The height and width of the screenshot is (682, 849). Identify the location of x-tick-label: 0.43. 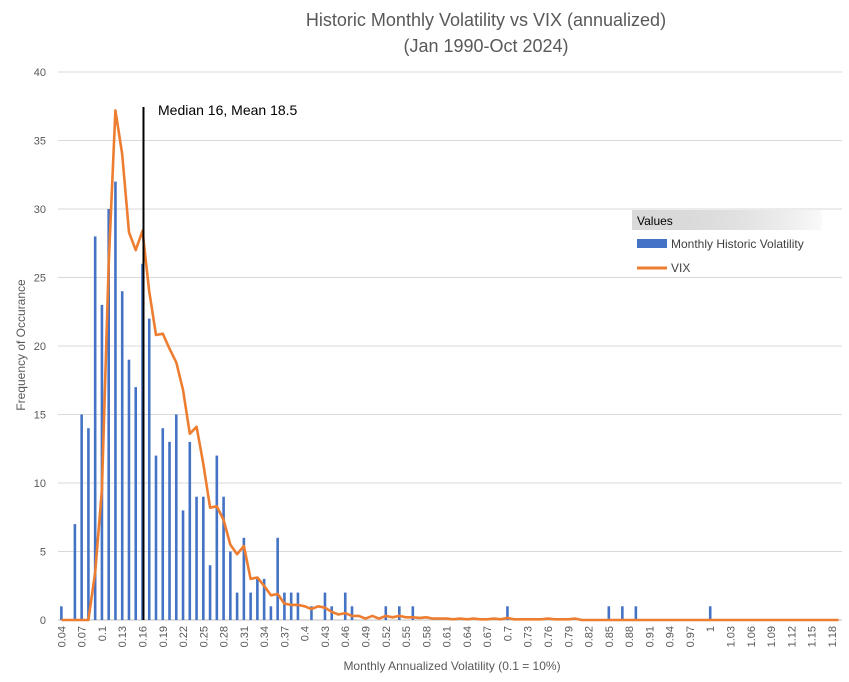
(326, 636).